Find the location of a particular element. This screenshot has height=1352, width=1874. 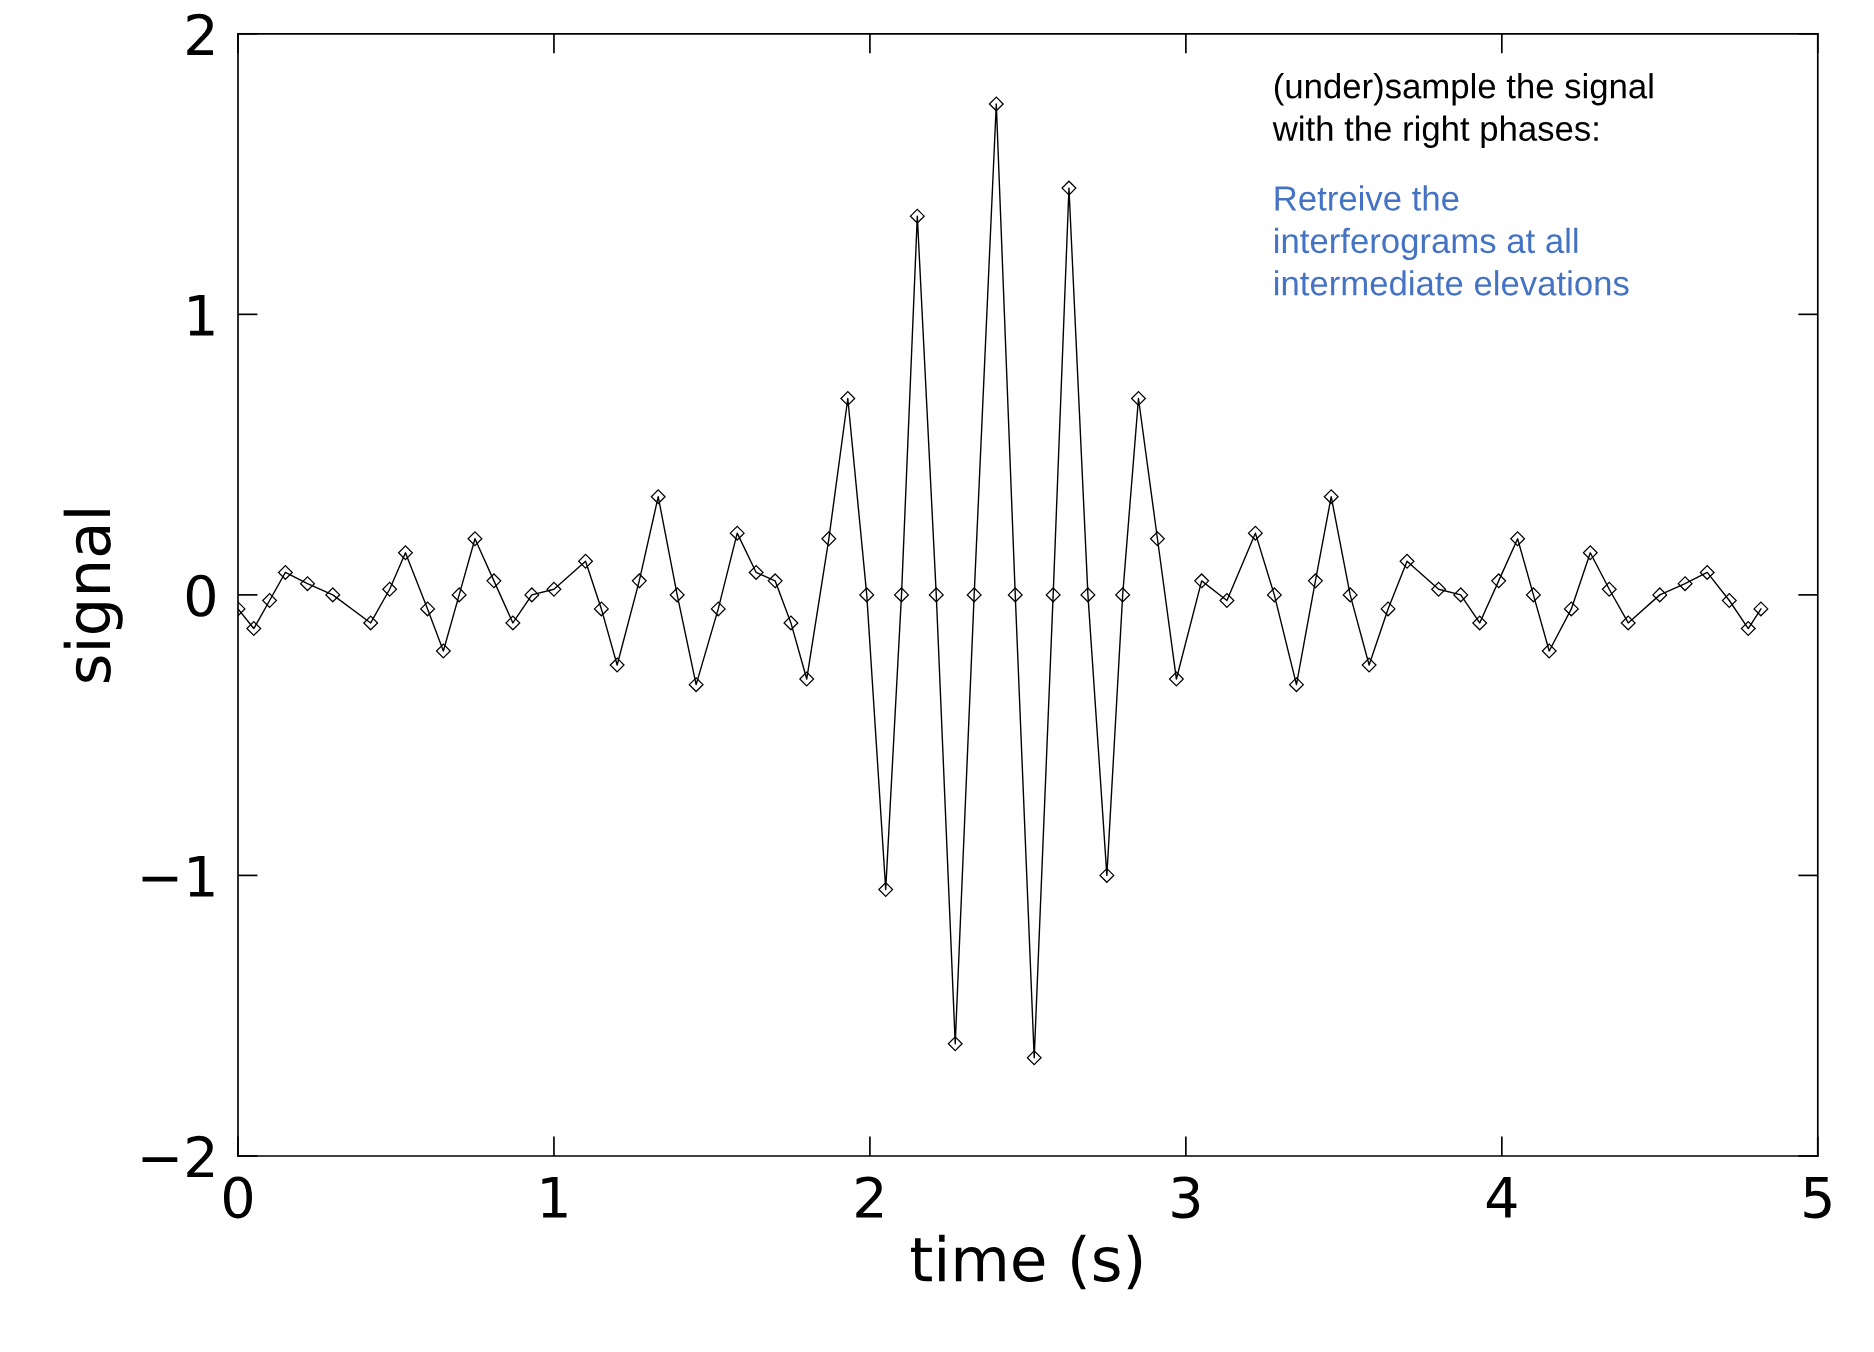

x-axis-title: time (s) is located at coordinates (1026, 1262).